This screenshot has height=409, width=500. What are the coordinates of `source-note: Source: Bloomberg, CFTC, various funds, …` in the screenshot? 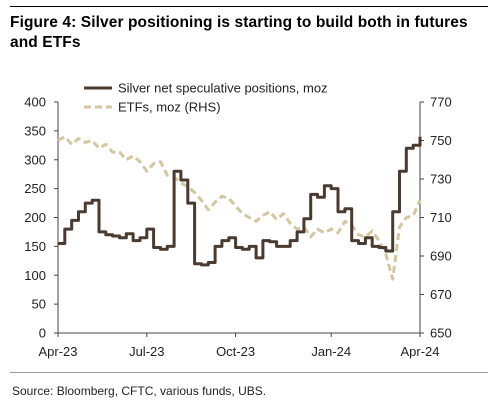 It's located at (139, 391).